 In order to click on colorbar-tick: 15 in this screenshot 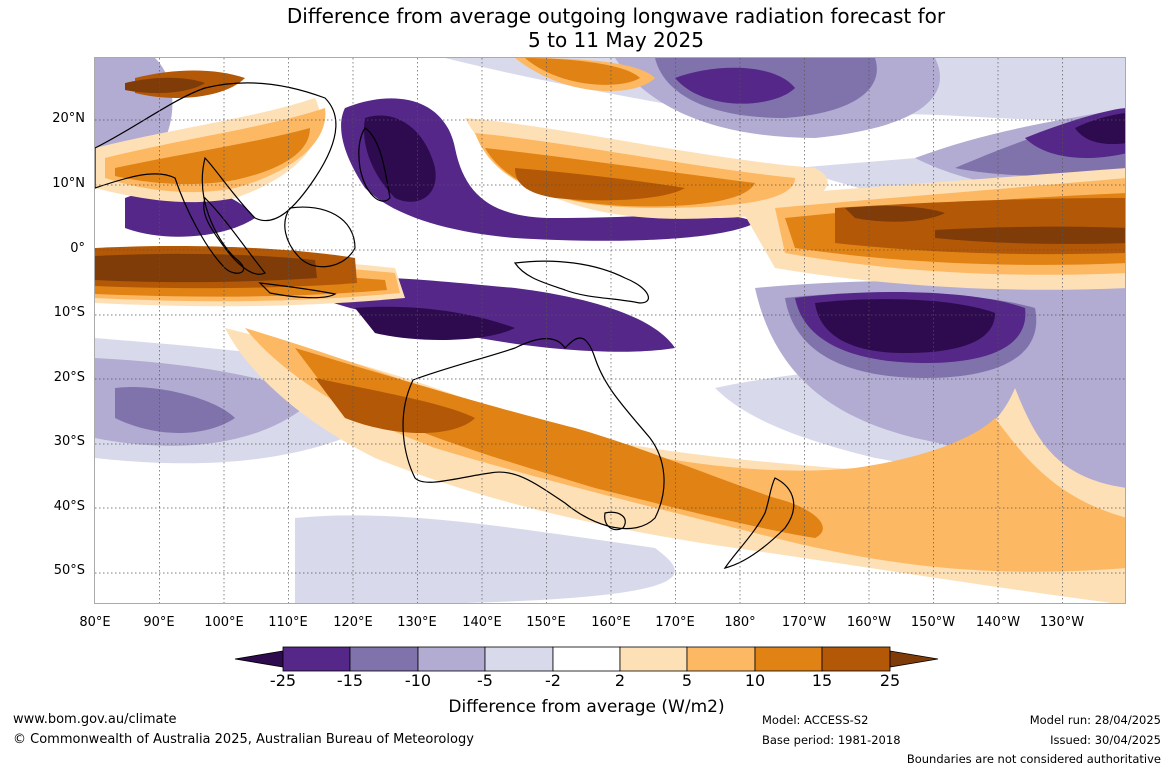, I will do `click(822, 680)`.